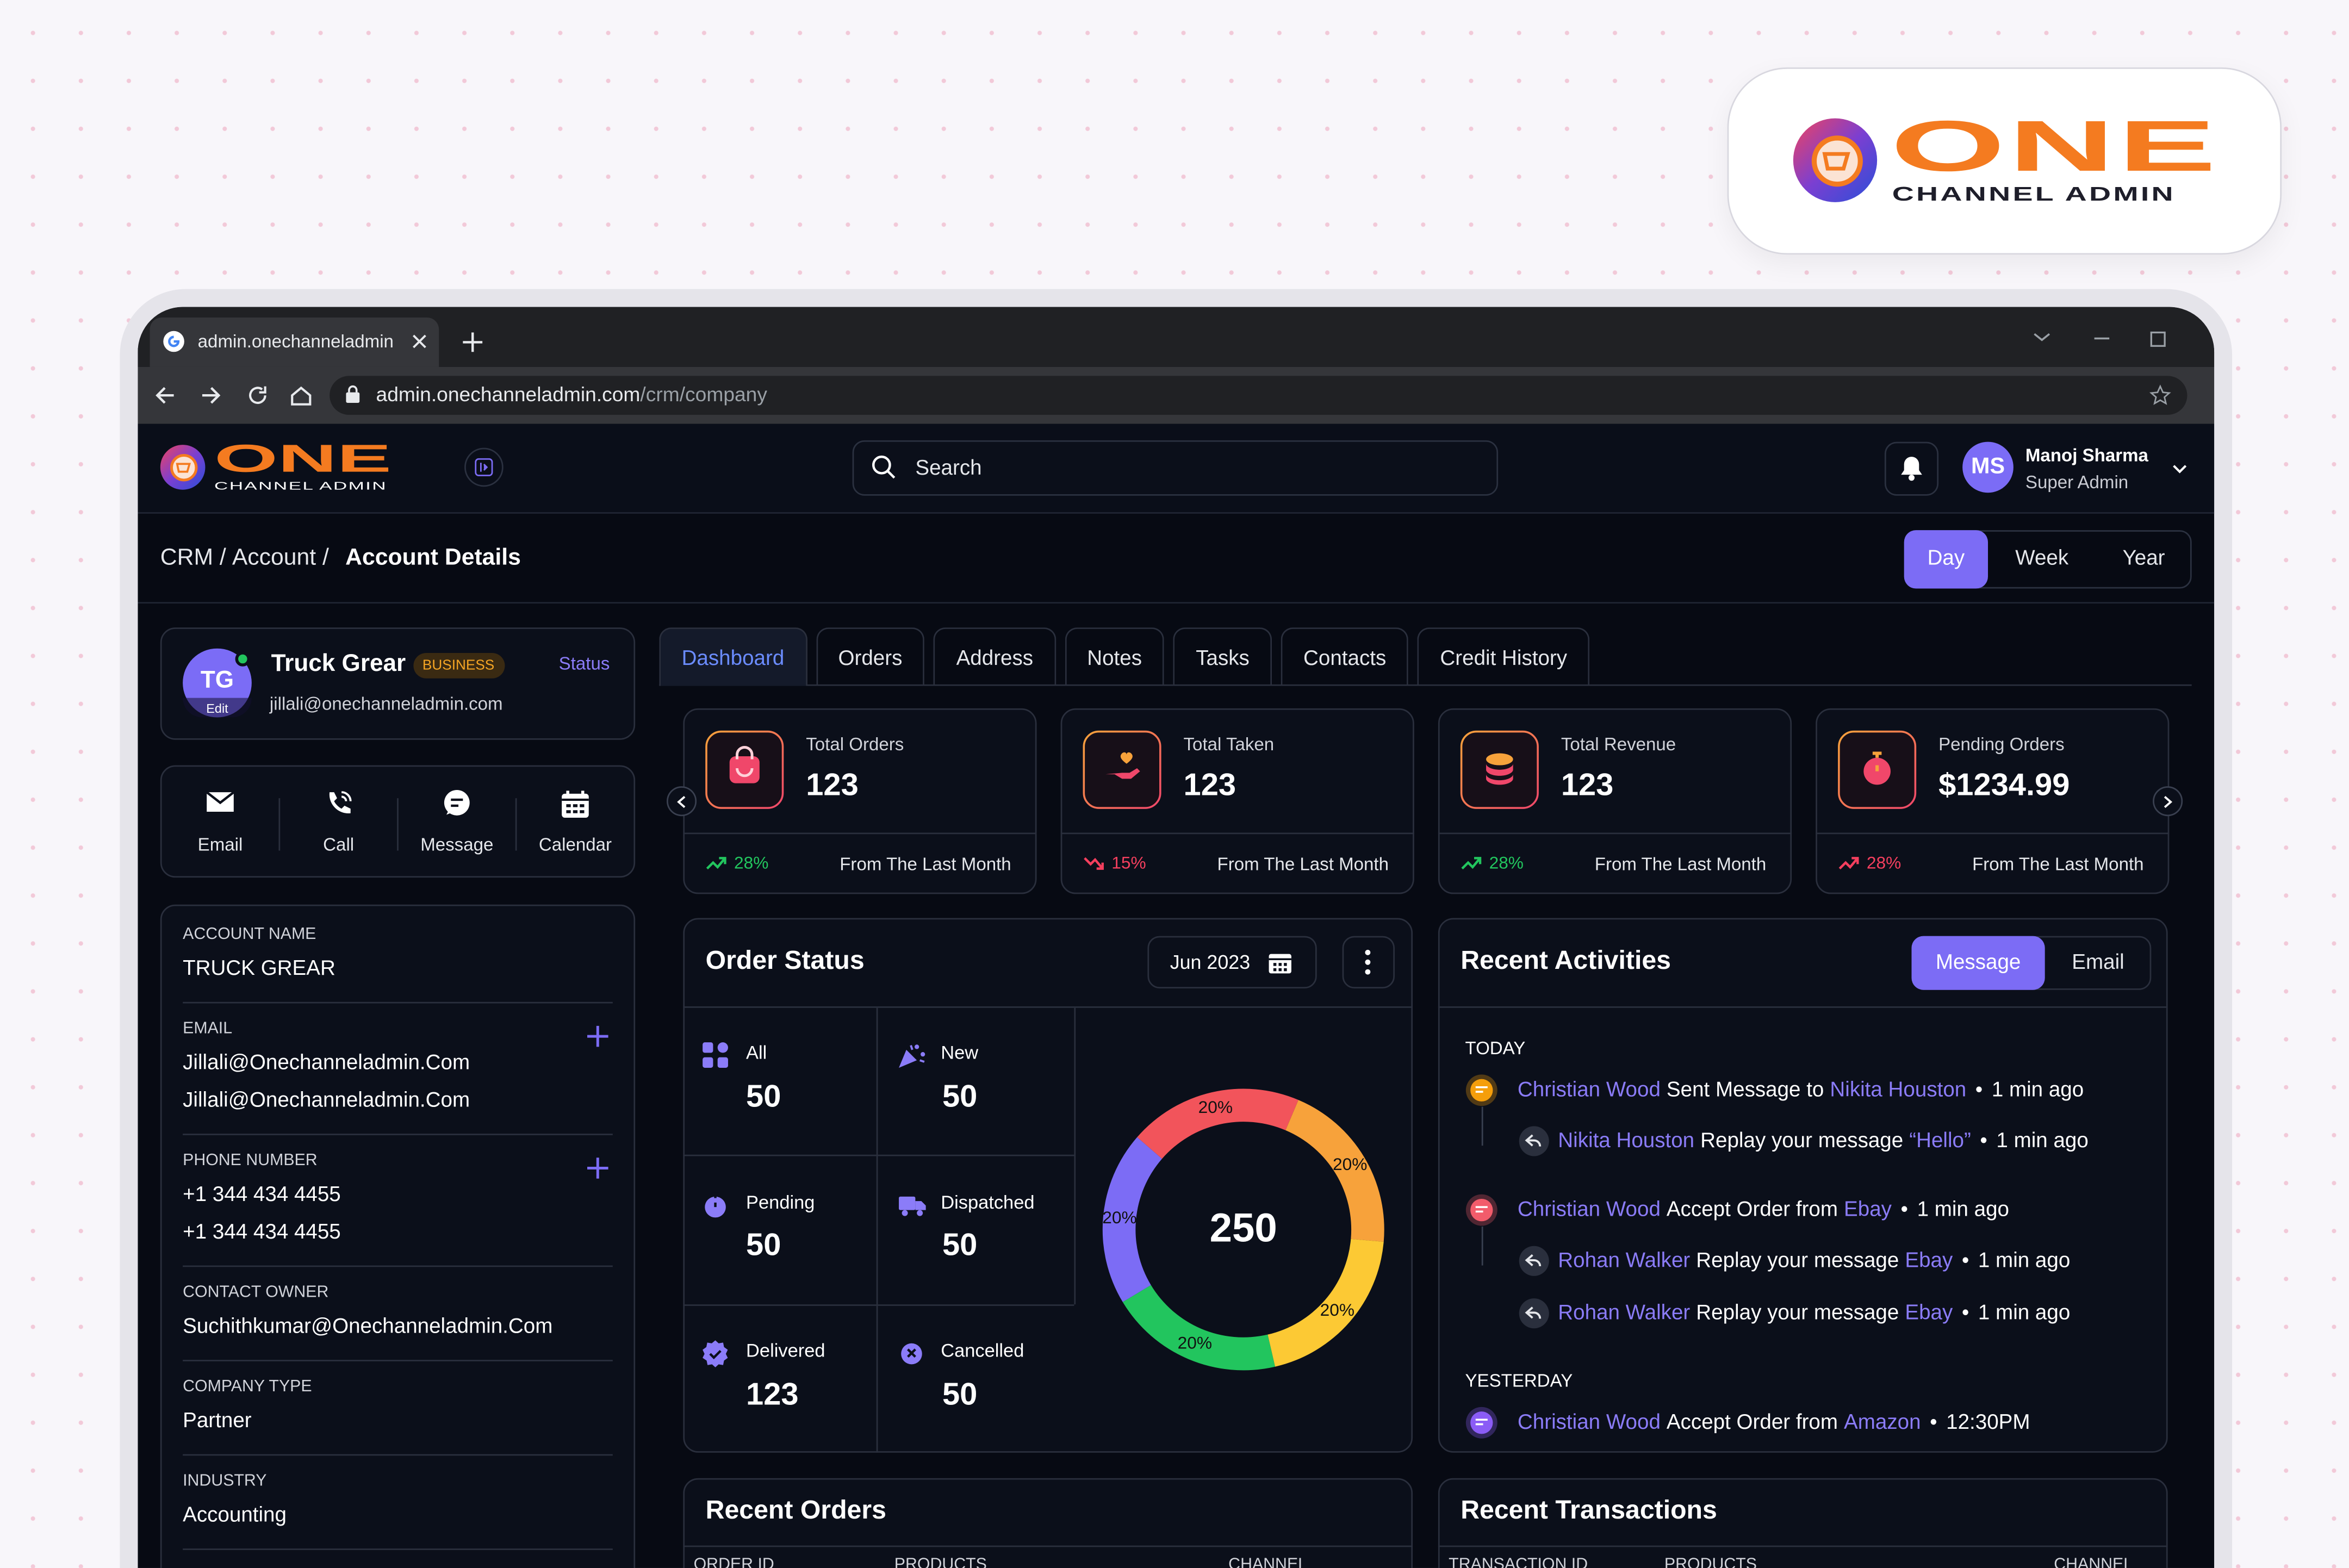 Image resolution: width=2349 pixels, height=1568 pixels. I want to click on header-logo-brand: ONE, so click(302, 458).